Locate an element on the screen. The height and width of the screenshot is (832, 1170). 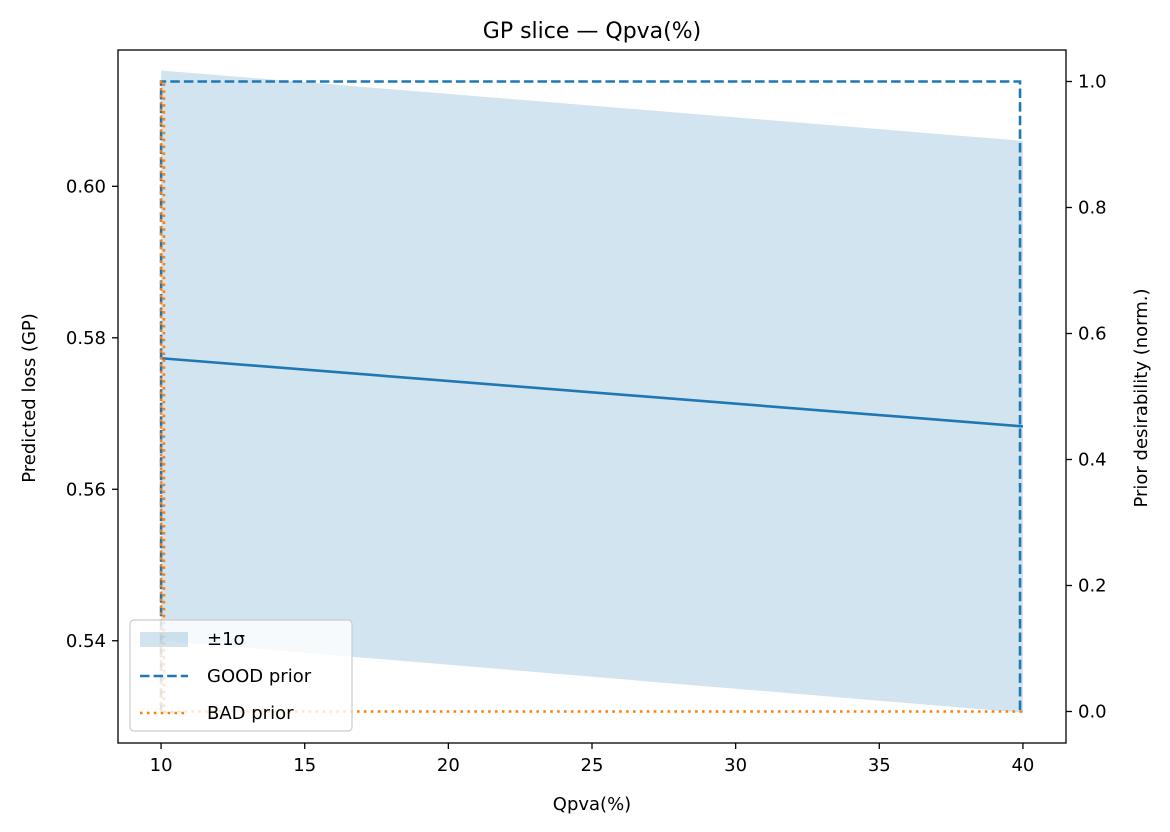
y2-tick-label: 0.2 is located at coordinates (1092, 586).